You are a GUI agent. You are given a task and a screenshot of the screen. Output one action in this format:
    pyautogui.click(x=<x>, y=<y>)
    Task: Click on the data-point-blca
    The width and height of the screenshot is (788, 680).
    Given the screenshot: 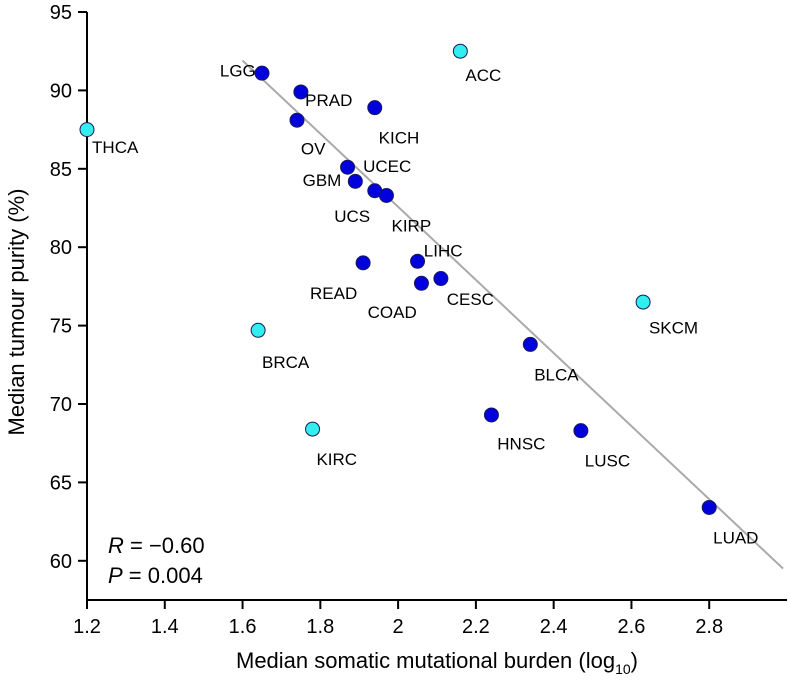 What is the action you would take?
    pyautogui.click(x=530, y=344)
    